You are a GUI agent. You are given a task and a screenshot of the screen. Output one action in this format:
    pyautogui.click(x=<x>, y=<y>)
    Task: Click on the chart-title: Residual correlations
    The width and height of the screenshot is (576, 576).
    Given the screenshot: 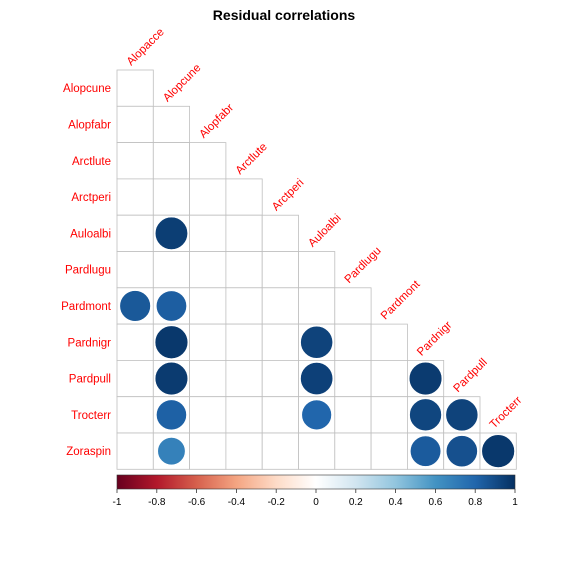 What is the action you would take?
    pyautogui.click(x=284, y=15)
    